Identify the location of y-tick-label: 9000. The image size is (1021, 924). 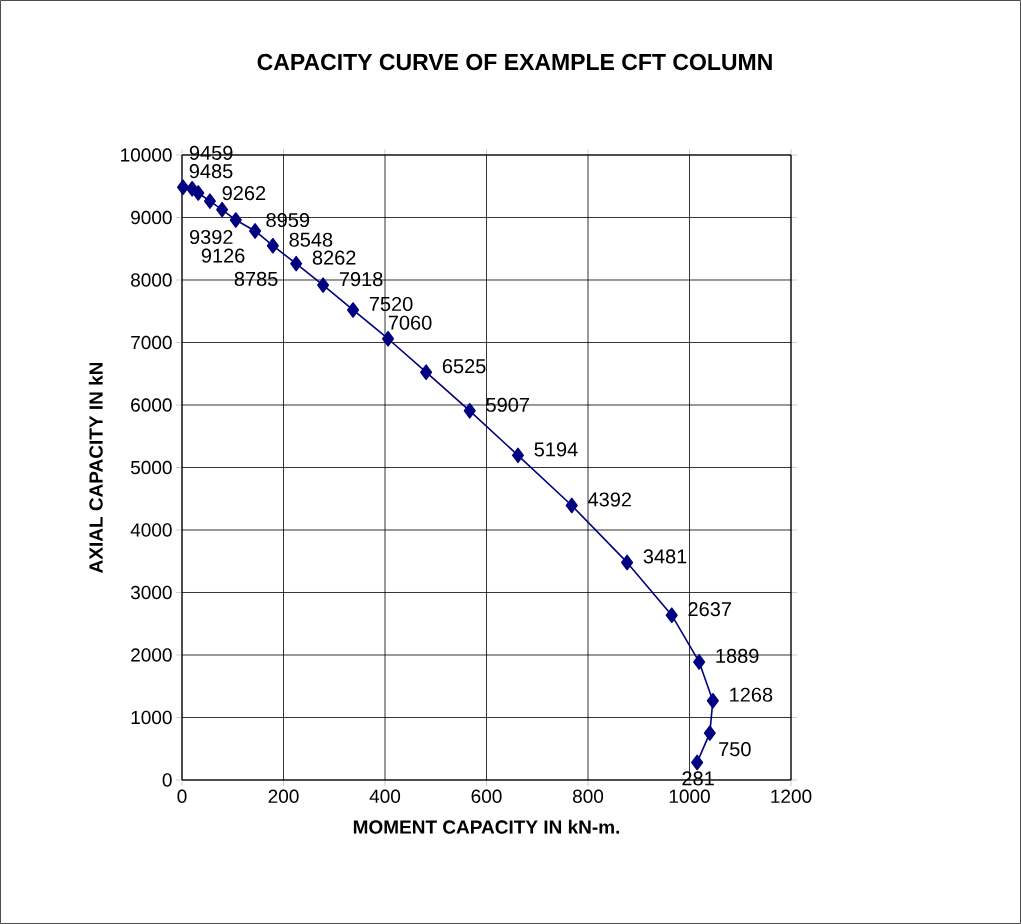
(151, 217).